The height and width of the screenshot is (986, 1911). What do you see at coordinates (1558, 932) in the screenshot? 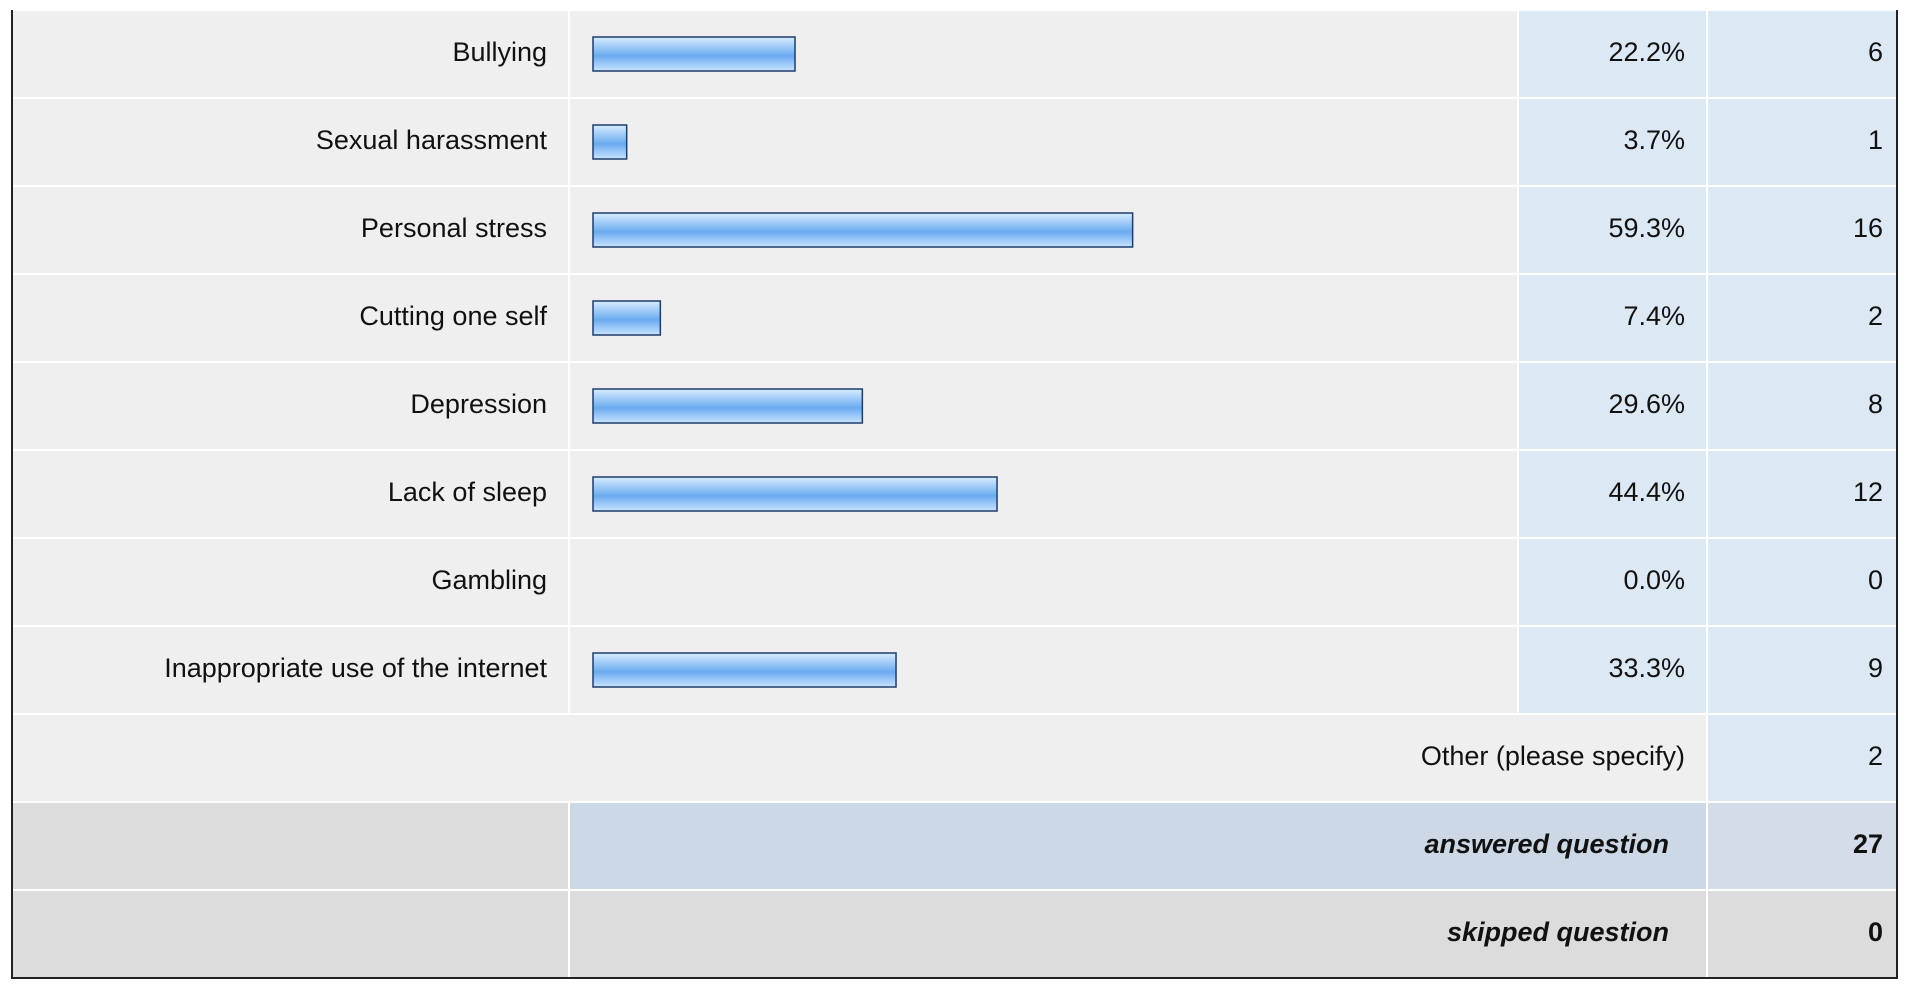
I see `summary-label: skipped question` at bounding box center [1558, 932].